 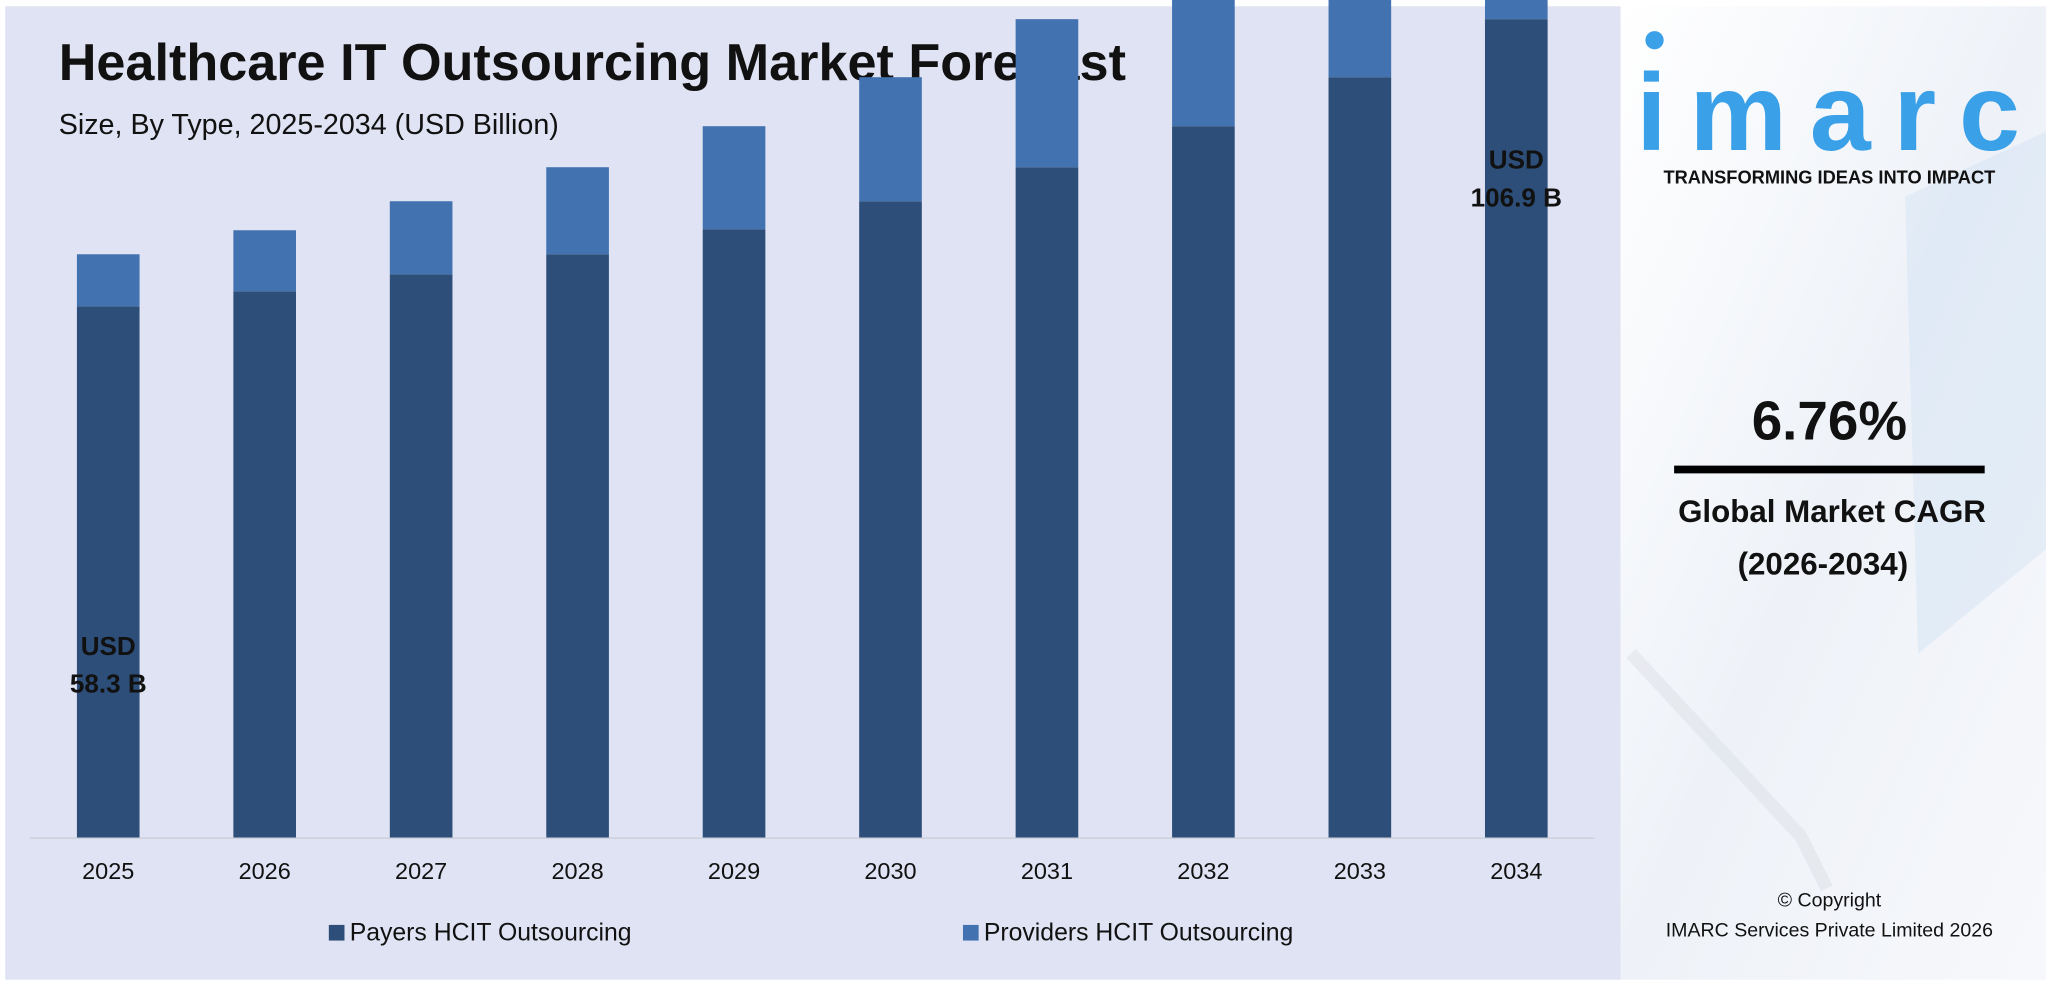 I want to click on x-tick-label: 2033, so click(x=1360, y=871).